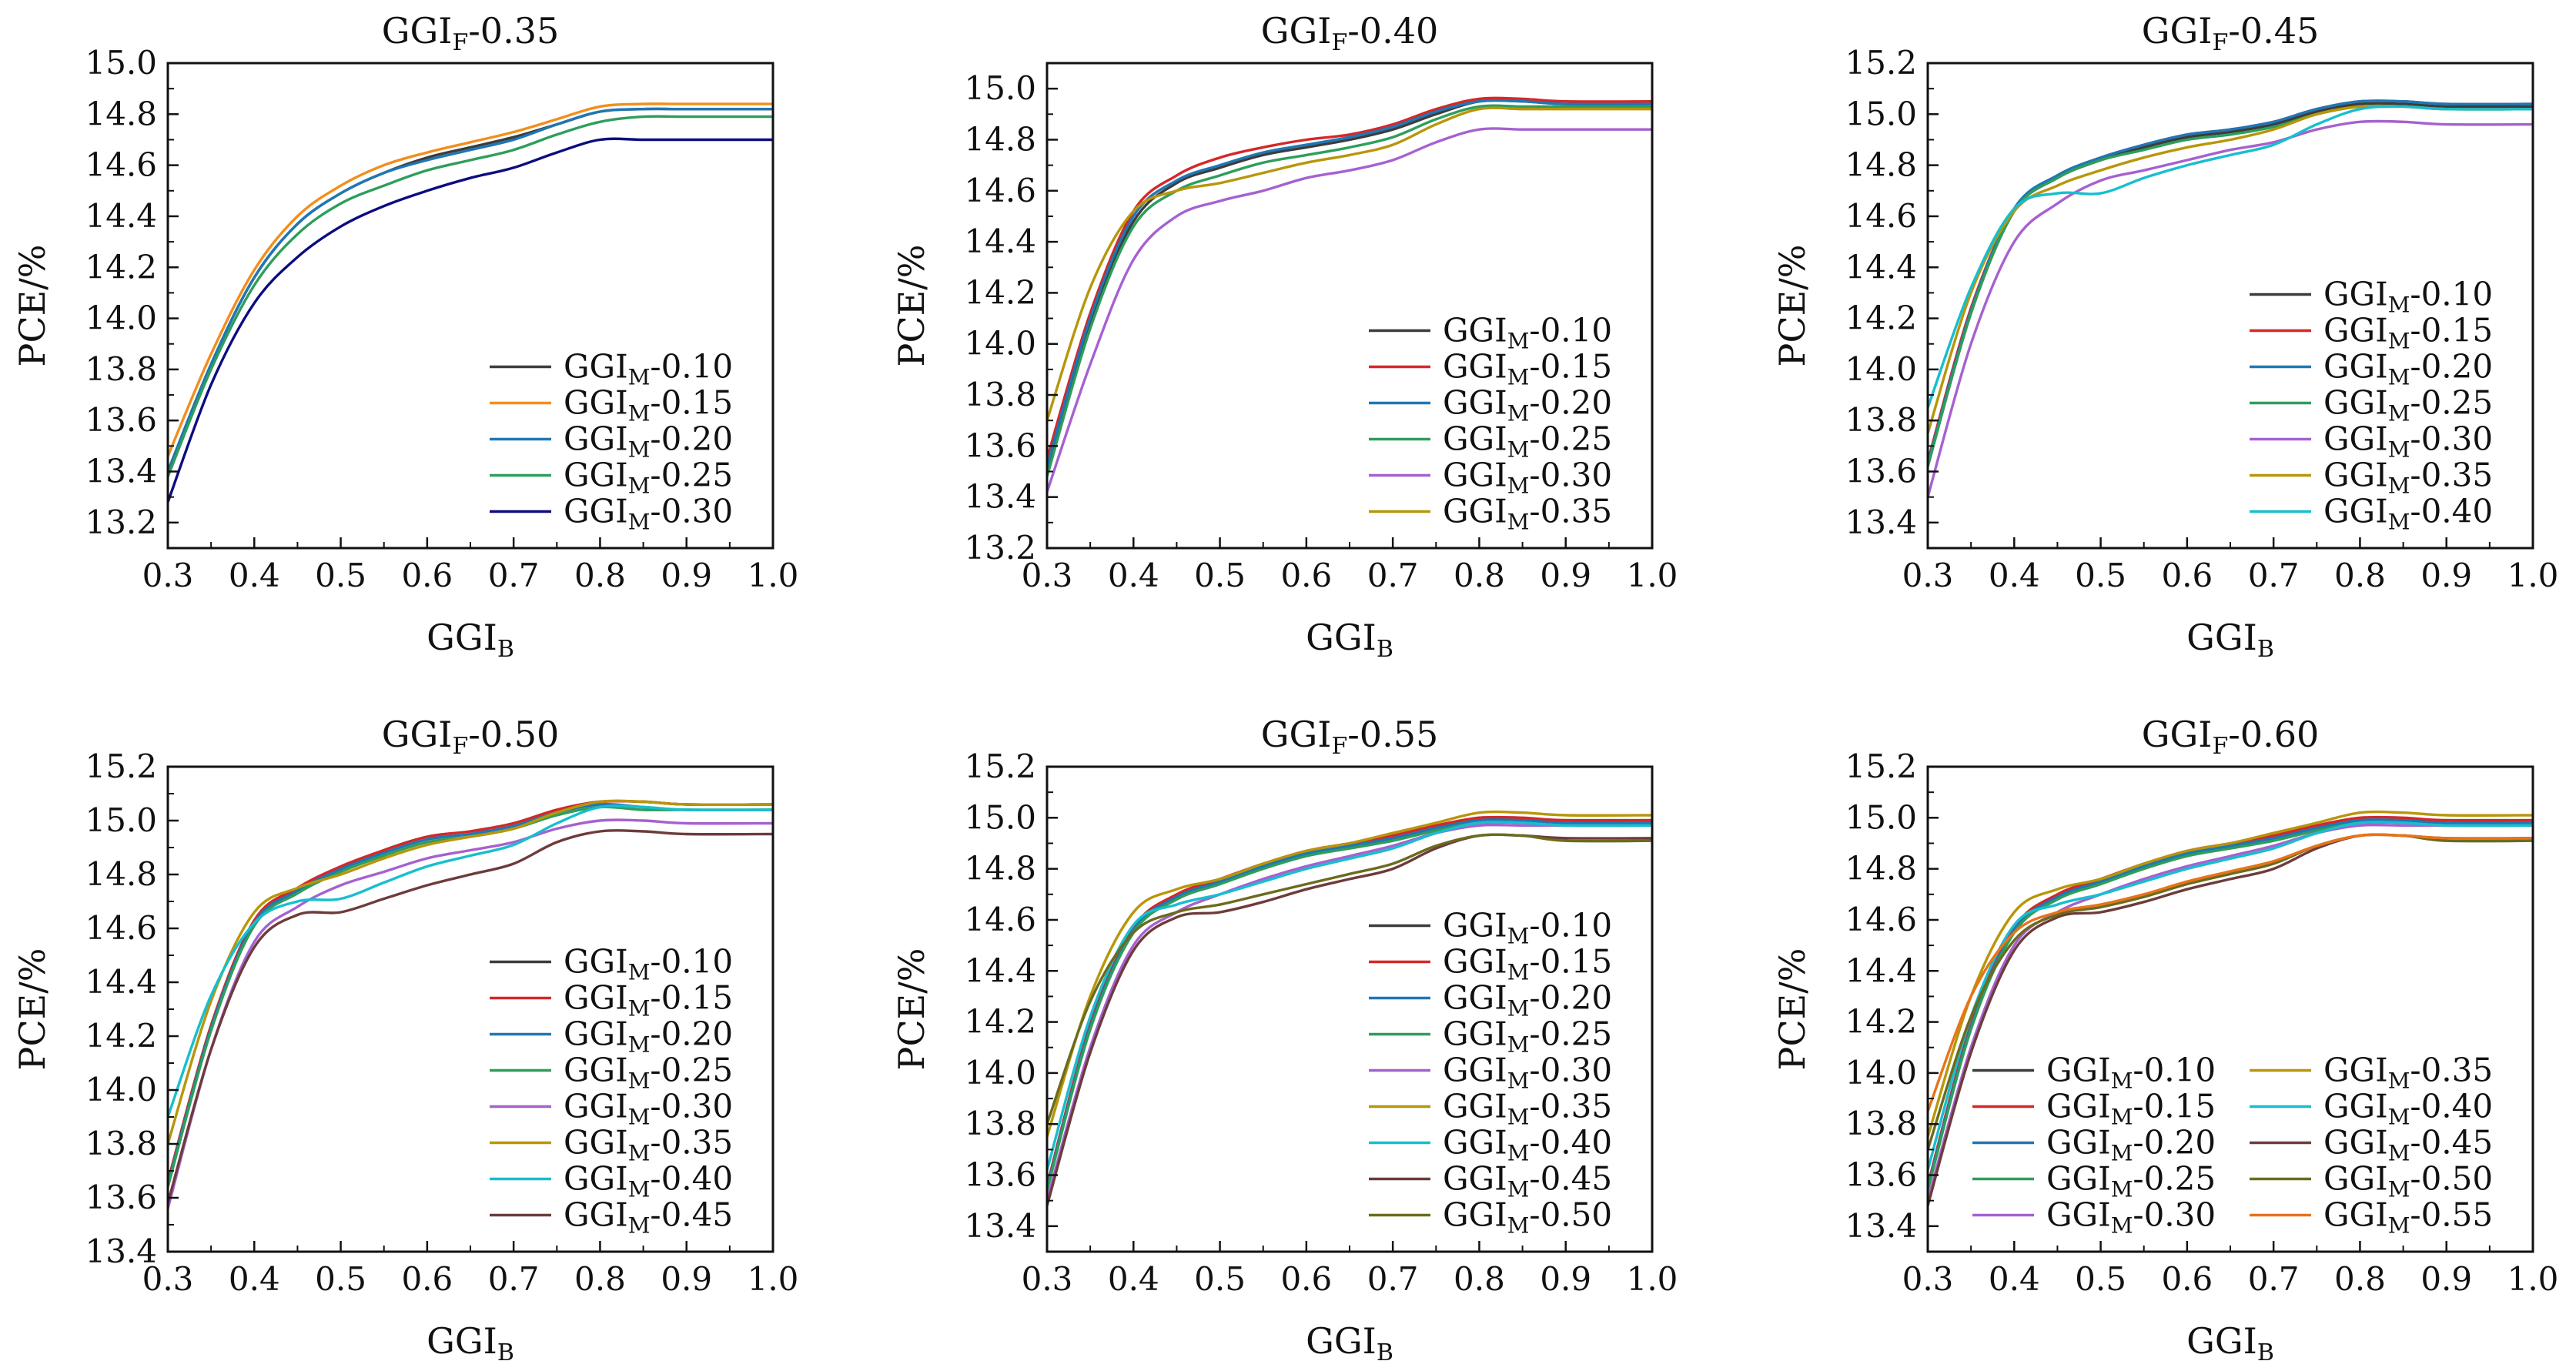 The height and width of the screenshot is (1371, 2576). Describe the element at coordinates (1491, 964) in the screenshot. I see `legend-item: GGIM-0.15` at that location.